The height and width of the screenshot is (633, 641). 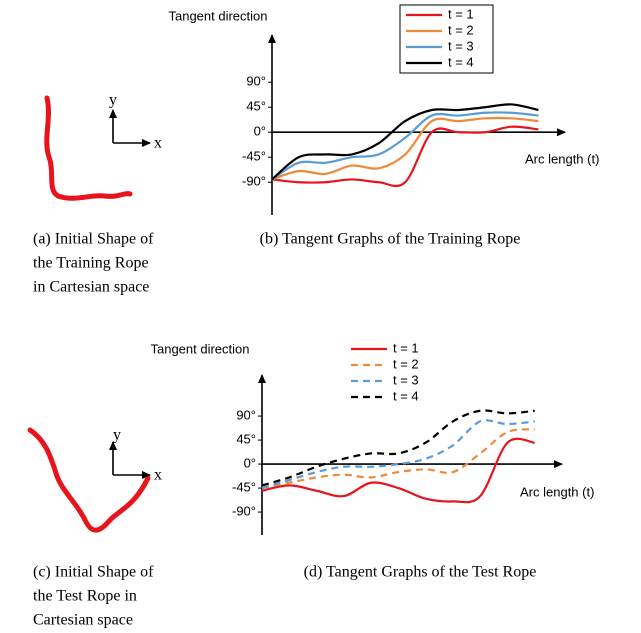 What do you see at coordinates (91, 287) in the screenshot?
I see `caption: in Cartesian space` at bounding box center [91, 287].